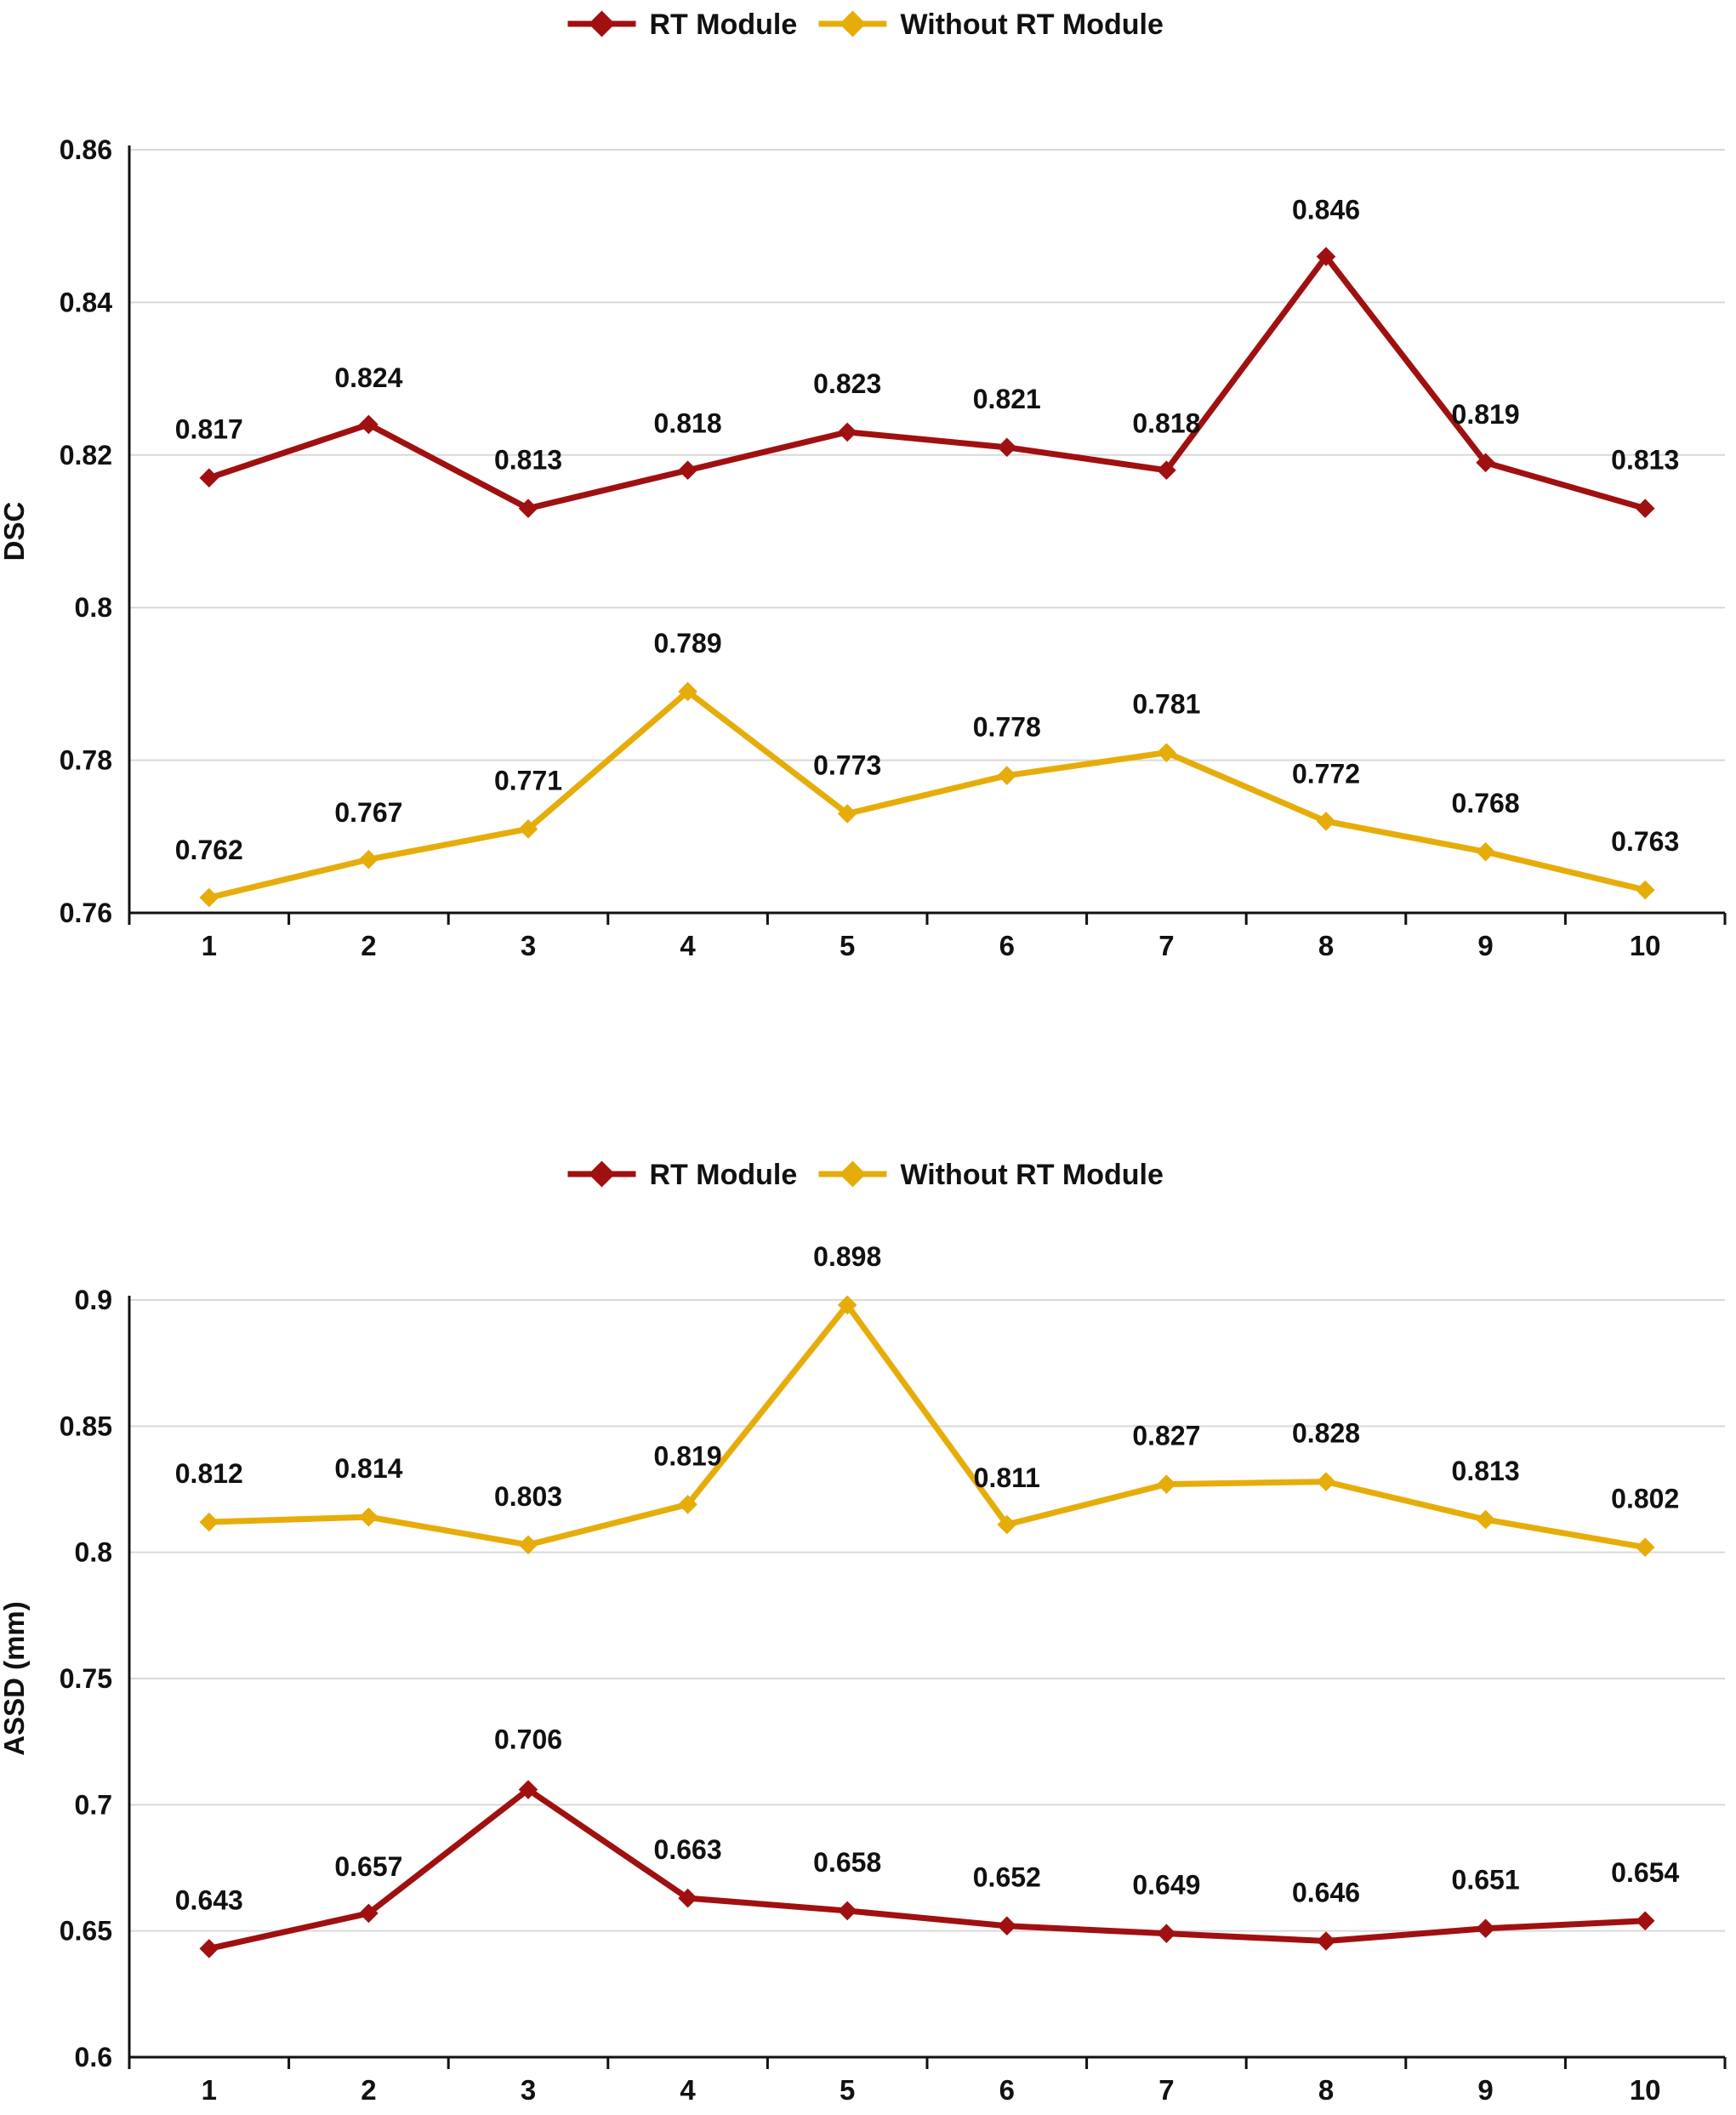 The image size is (1736, 2115). I want to click on y-tick-label: 0.84, so click(86, 302).